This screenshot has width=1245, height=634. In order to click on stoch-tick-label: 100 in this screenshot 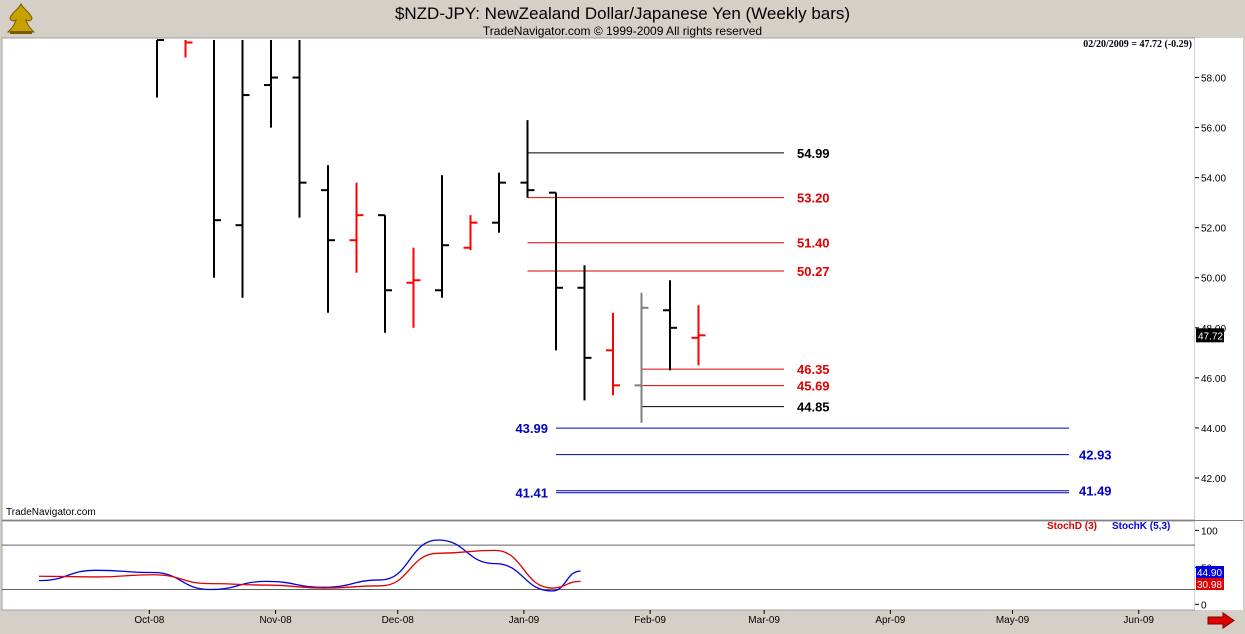, I will do `click(1209, 531)`.